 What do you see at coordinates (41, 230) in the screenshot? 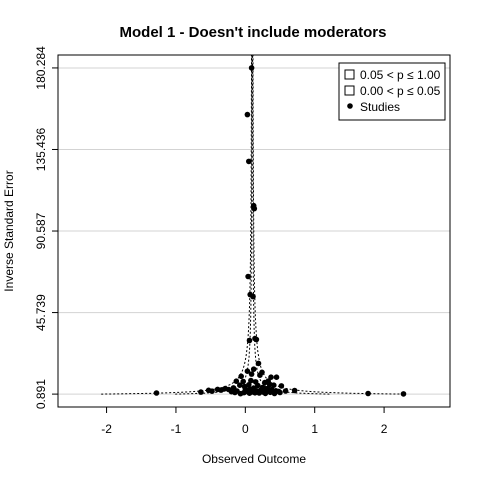
I see `y-tick-label: 90.587` at bounding box center [41, 230].